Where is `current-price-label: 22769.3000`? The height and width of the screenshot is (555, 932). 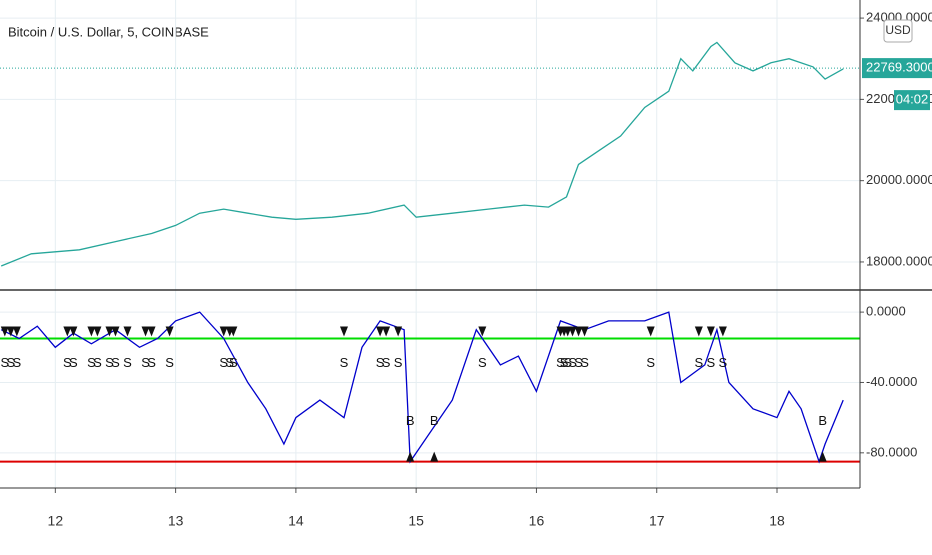
current-price-label: 22769.3000 is located at coordinates (899, 67).